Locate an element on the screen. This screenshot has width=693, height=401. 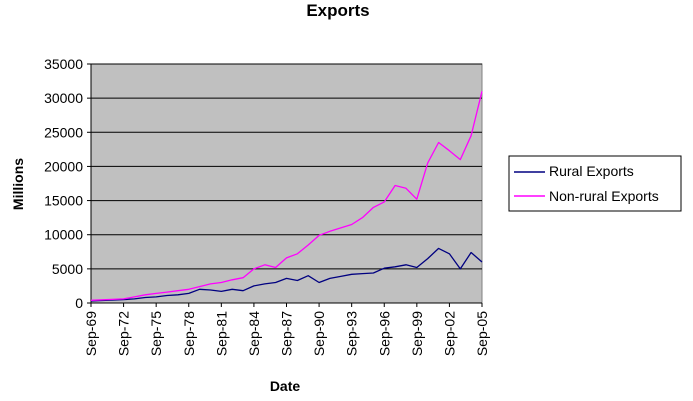
x-tick-label: Sep-87 is located at coordinates (287, 333).